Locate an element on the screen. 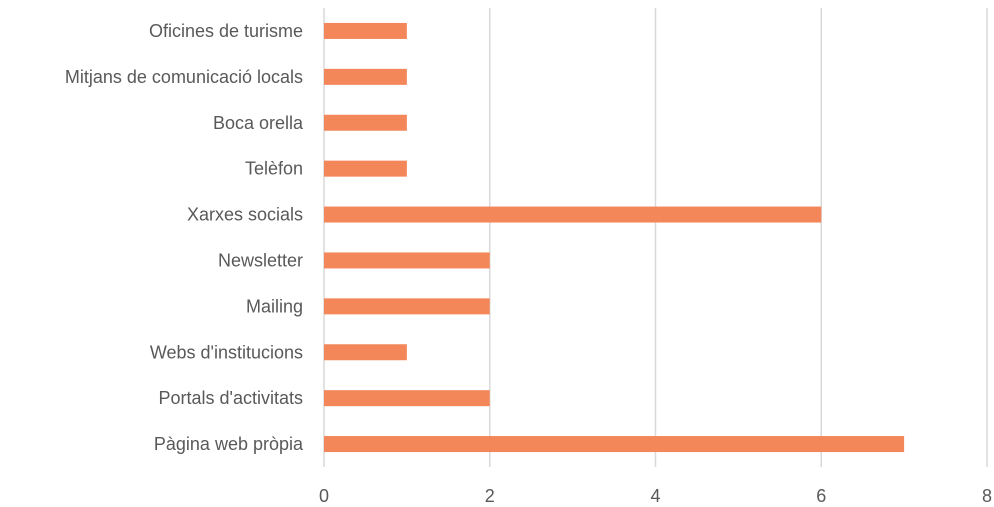 This screenshot has width=994, height=507. category-label: Portals d'activitats is located at coordinates (231, 398).